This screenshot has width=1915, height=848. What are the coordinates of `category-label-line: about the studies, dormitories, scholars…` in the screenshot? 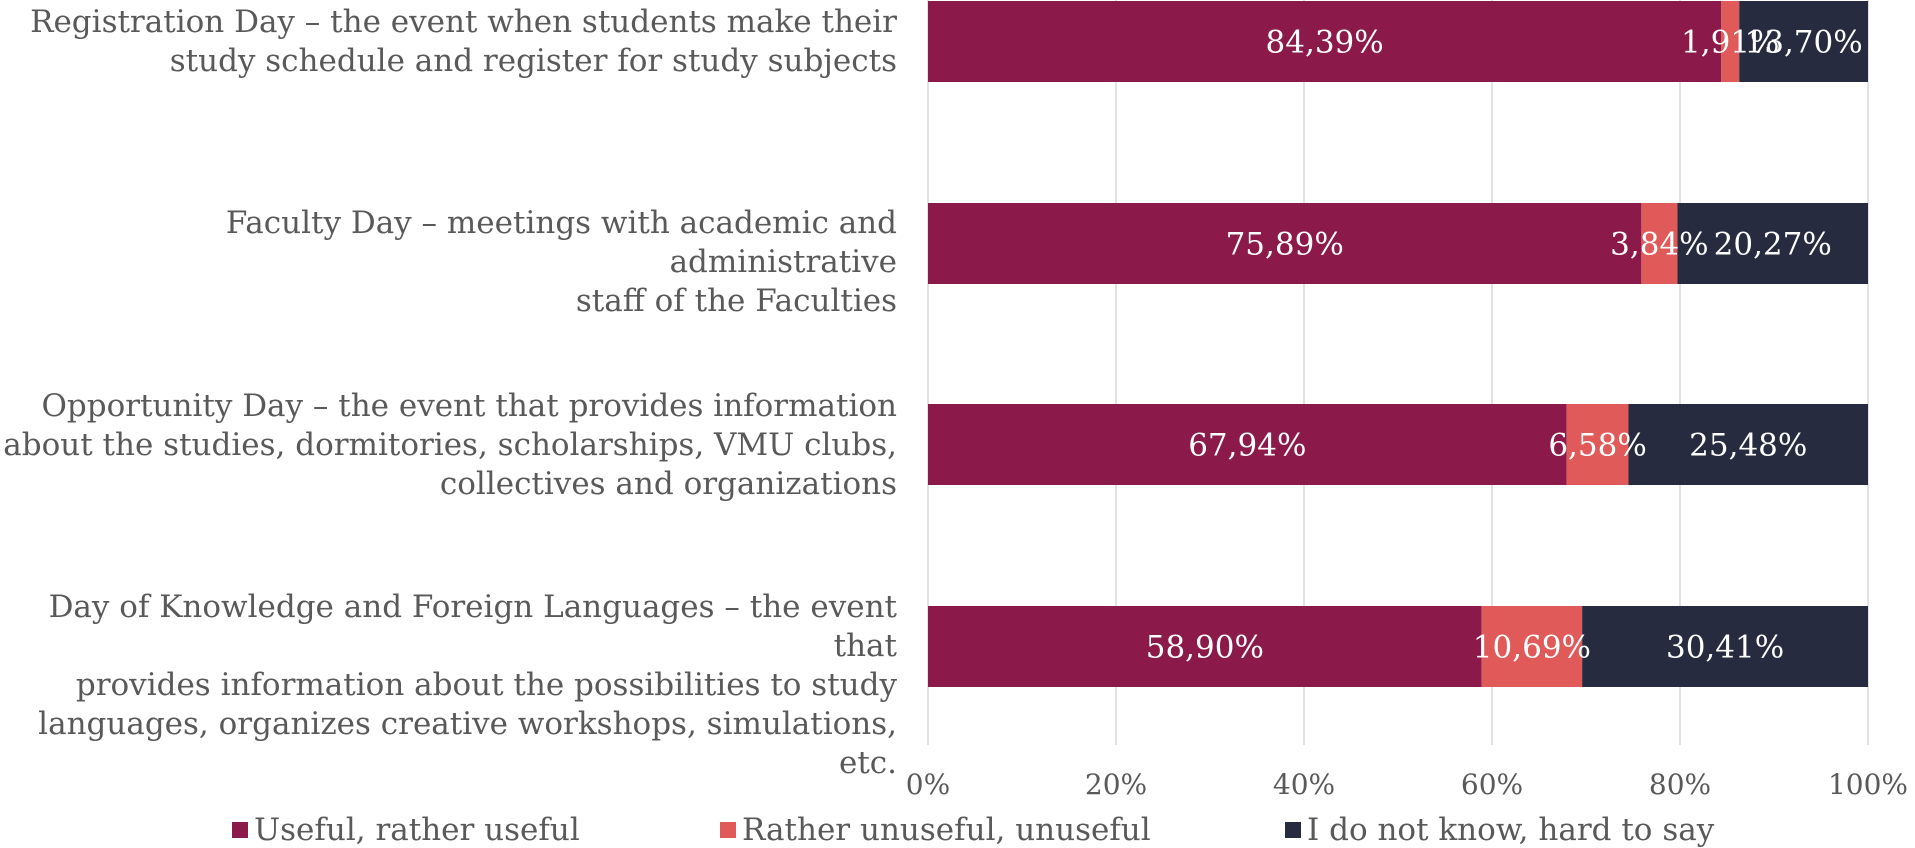 It's located at (450, 444).